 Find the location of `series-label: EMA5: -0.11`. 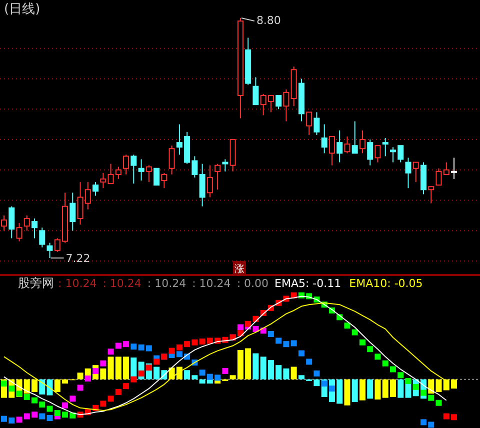

series-label: EMA5: -0.11 is located at coordinates (308, 283).